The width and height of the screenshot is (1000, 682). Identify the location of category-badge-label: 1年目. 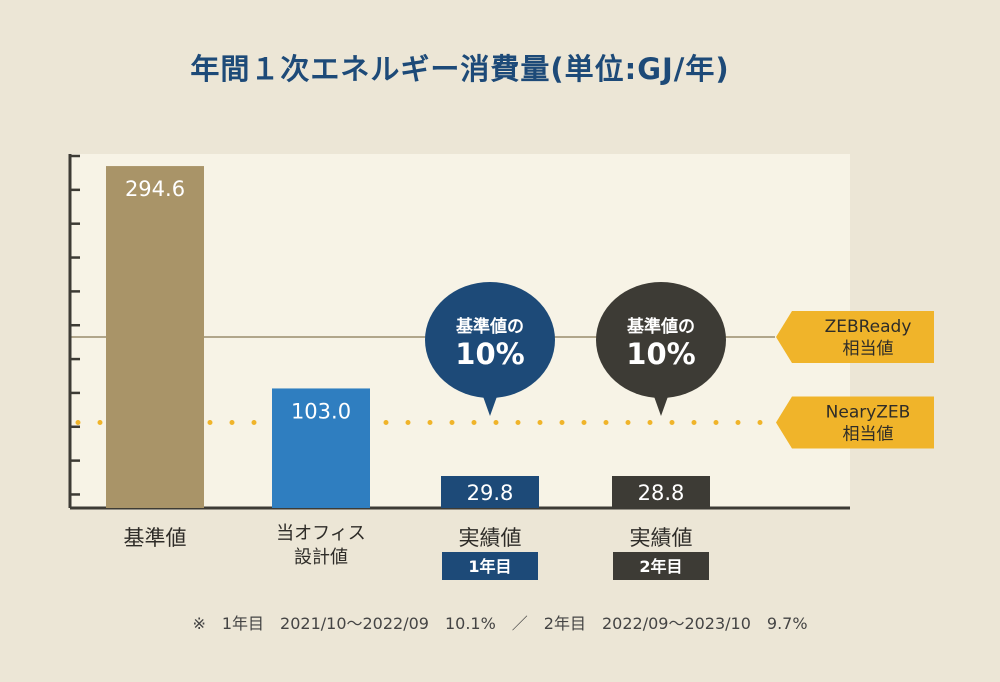
(489, 566).